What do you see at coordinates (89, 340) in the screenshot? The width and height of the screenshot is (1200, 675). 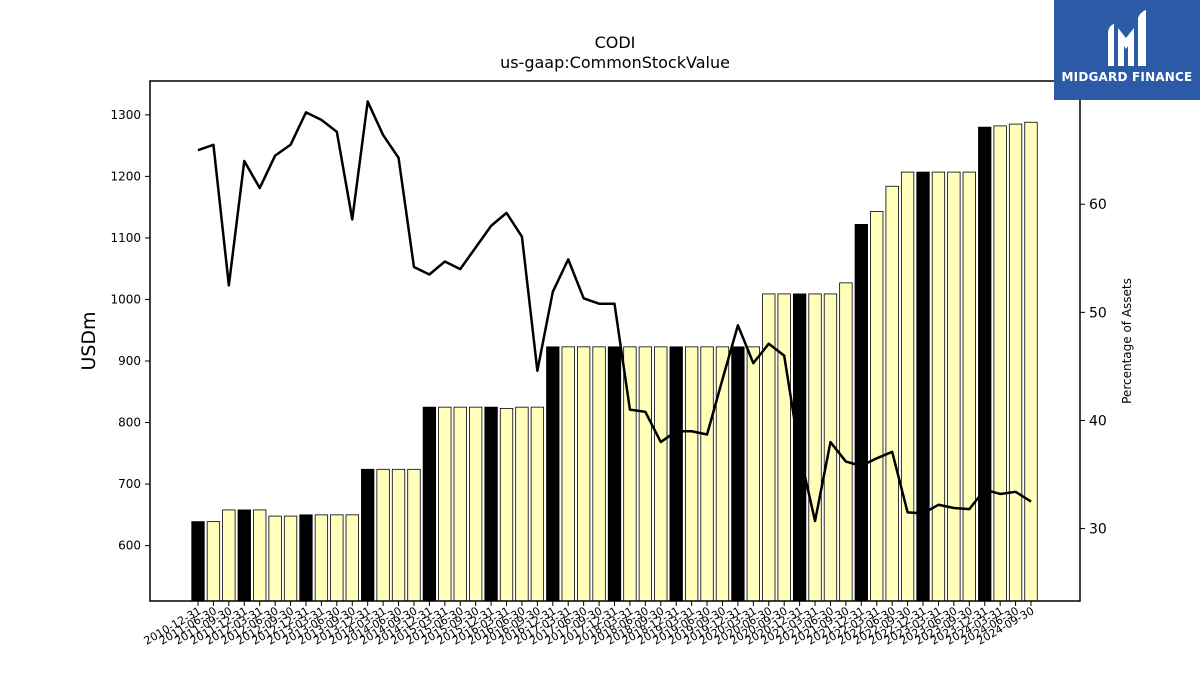 I see `y-axis-label: USDm` at bounding box center [89, 340].